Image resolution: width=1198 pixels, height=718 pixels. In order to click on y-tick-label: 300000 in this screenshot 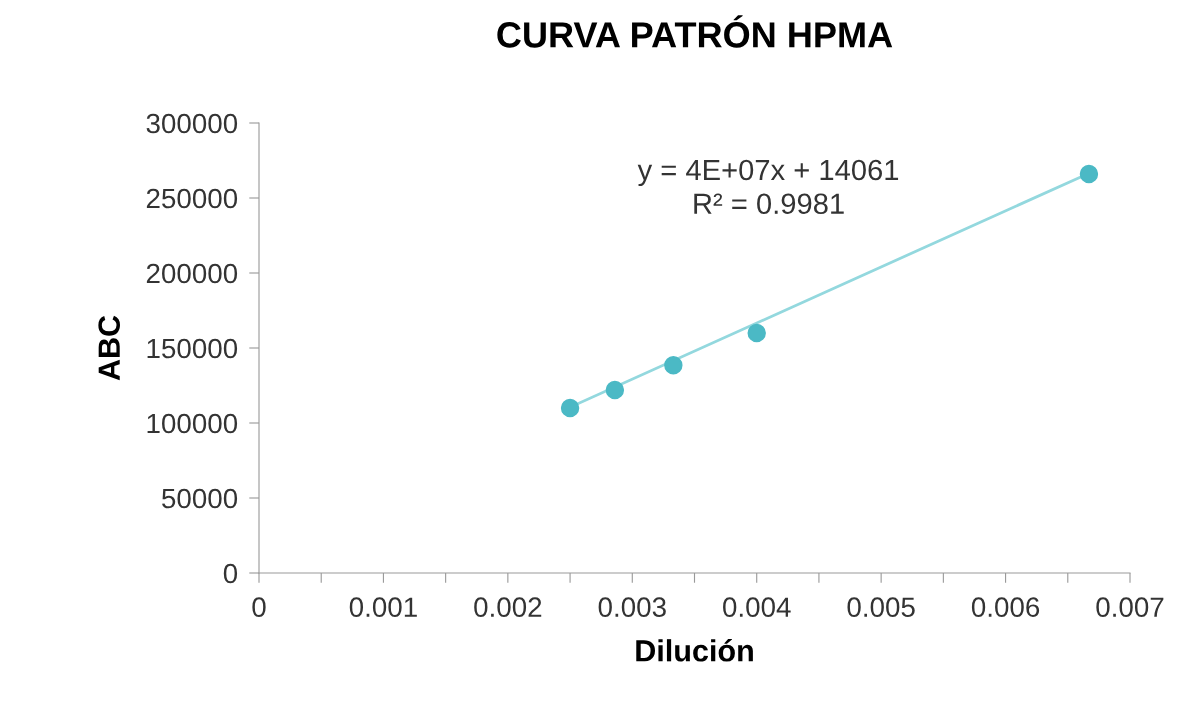, I will do `click(192, 123)`.